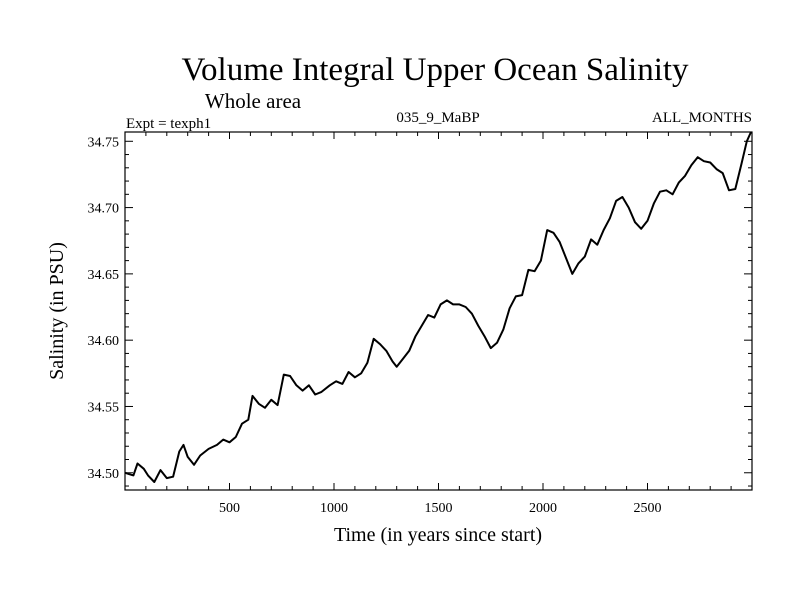  Describe the element at coordinates (438, 535) in the screenshot. I see `x-axis-label: Time (in years since start)` at that location.